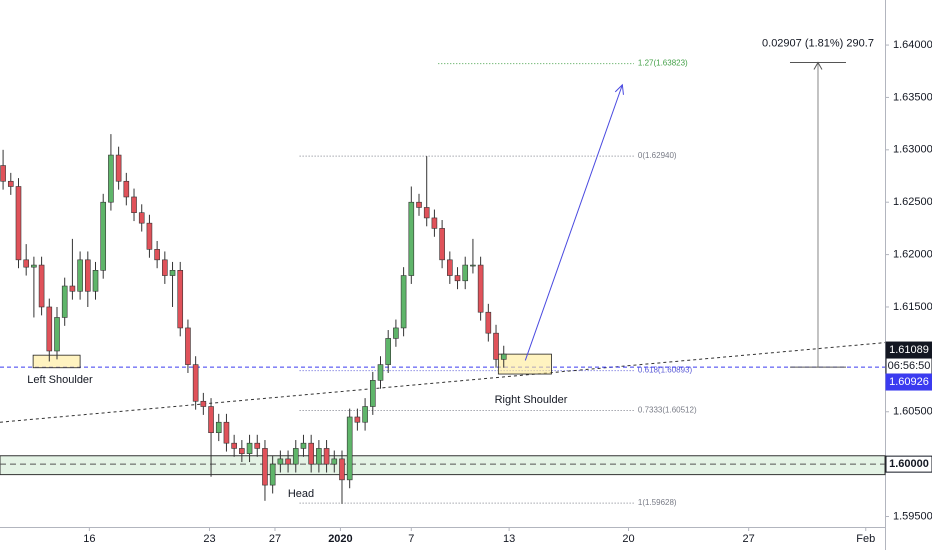  What do you see at coordinates (89, 539) in the screenshot?
I see `x-tick-label: 16` at bounding box center [89, 539].